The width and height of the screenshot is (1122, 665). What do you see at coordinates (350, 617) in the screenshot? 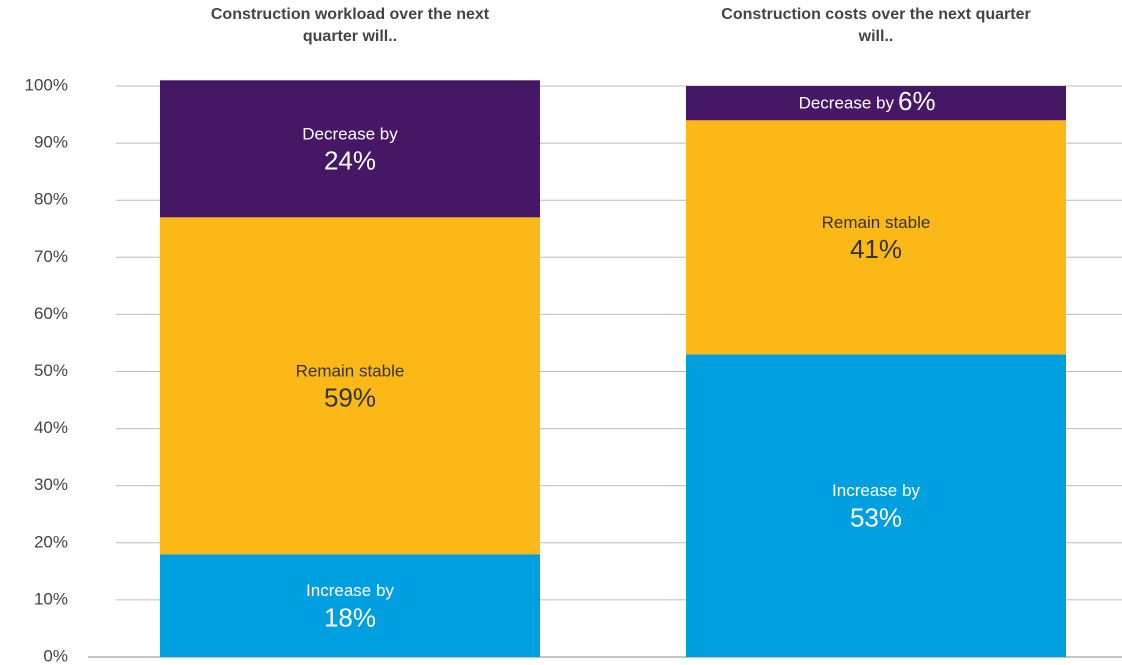
I see `data-label: 18%` at bounding box center [350, 617].